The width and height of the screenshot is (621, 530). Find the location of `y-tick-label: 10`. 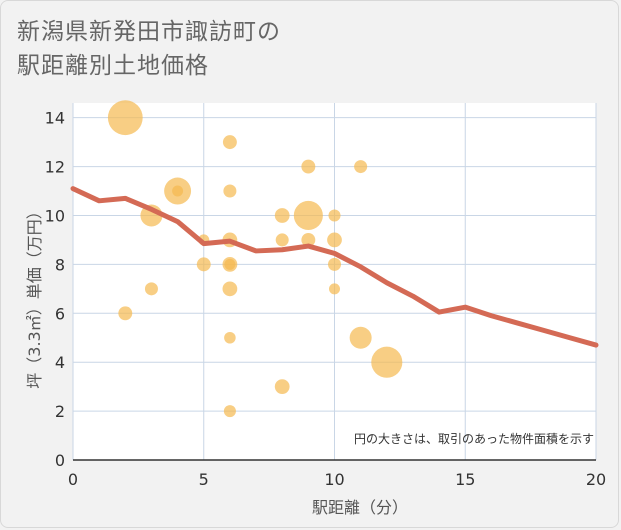

y-tick-label: 10 is located at coordinates (55, 215).